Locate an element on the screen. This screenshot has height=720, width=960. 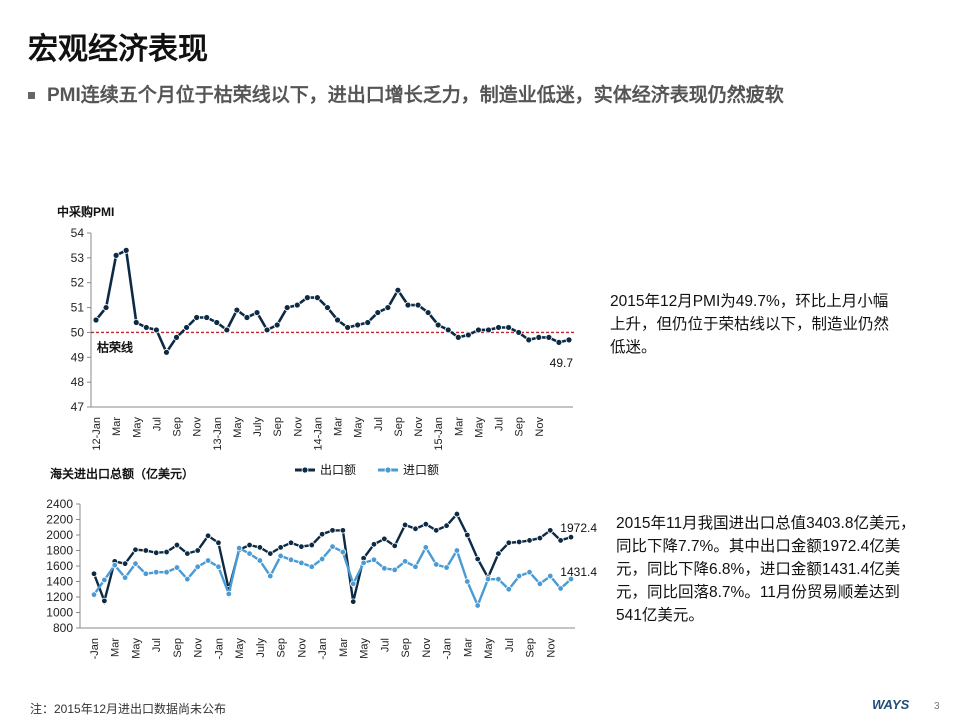
y-tick-label: 2000 is located at coordinates (59, 535).